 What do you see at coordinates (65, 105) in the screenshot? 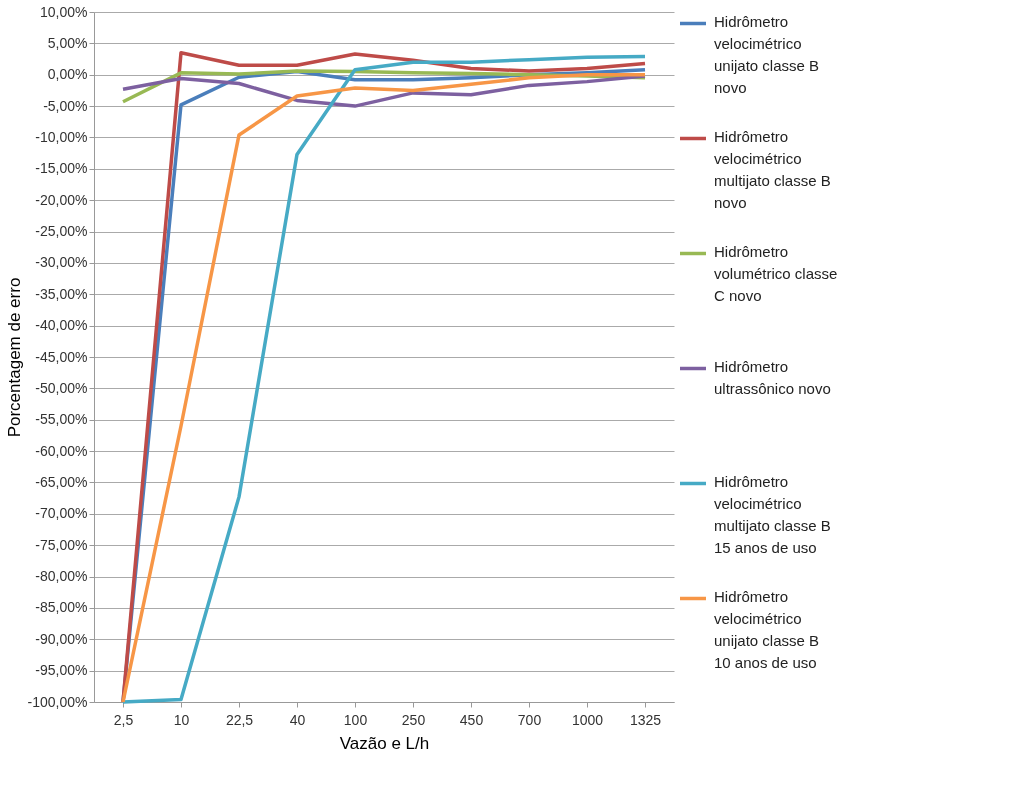
I see `y-tick-label: -5,00%` at bounding box center [65, 105].